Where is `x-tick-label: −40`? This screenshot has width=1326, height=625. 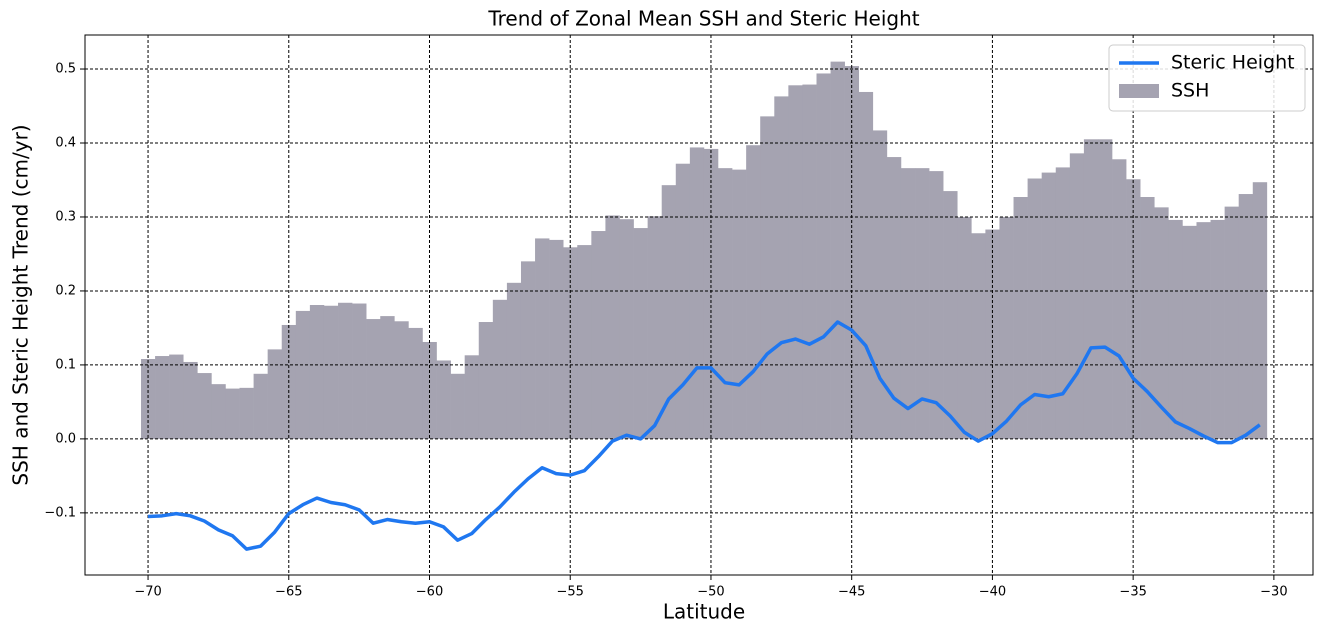 x-tick-label: −40 is located at coordinates (992, 592).